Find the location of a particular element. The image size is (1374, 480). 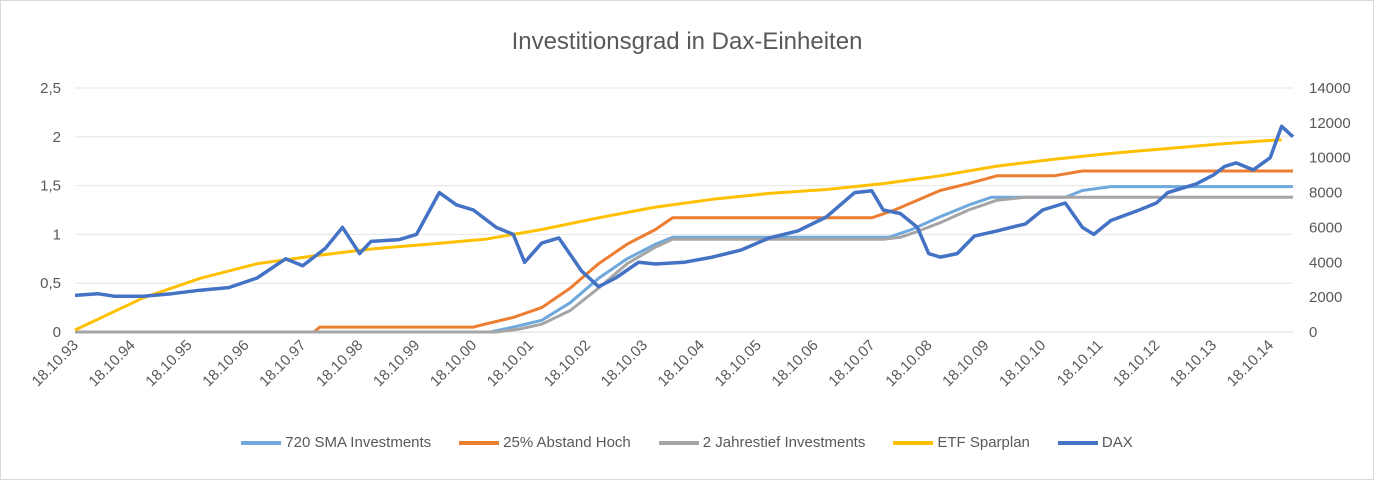

x-tick-label: 18.10.03 is located at coordinates (624, 363).